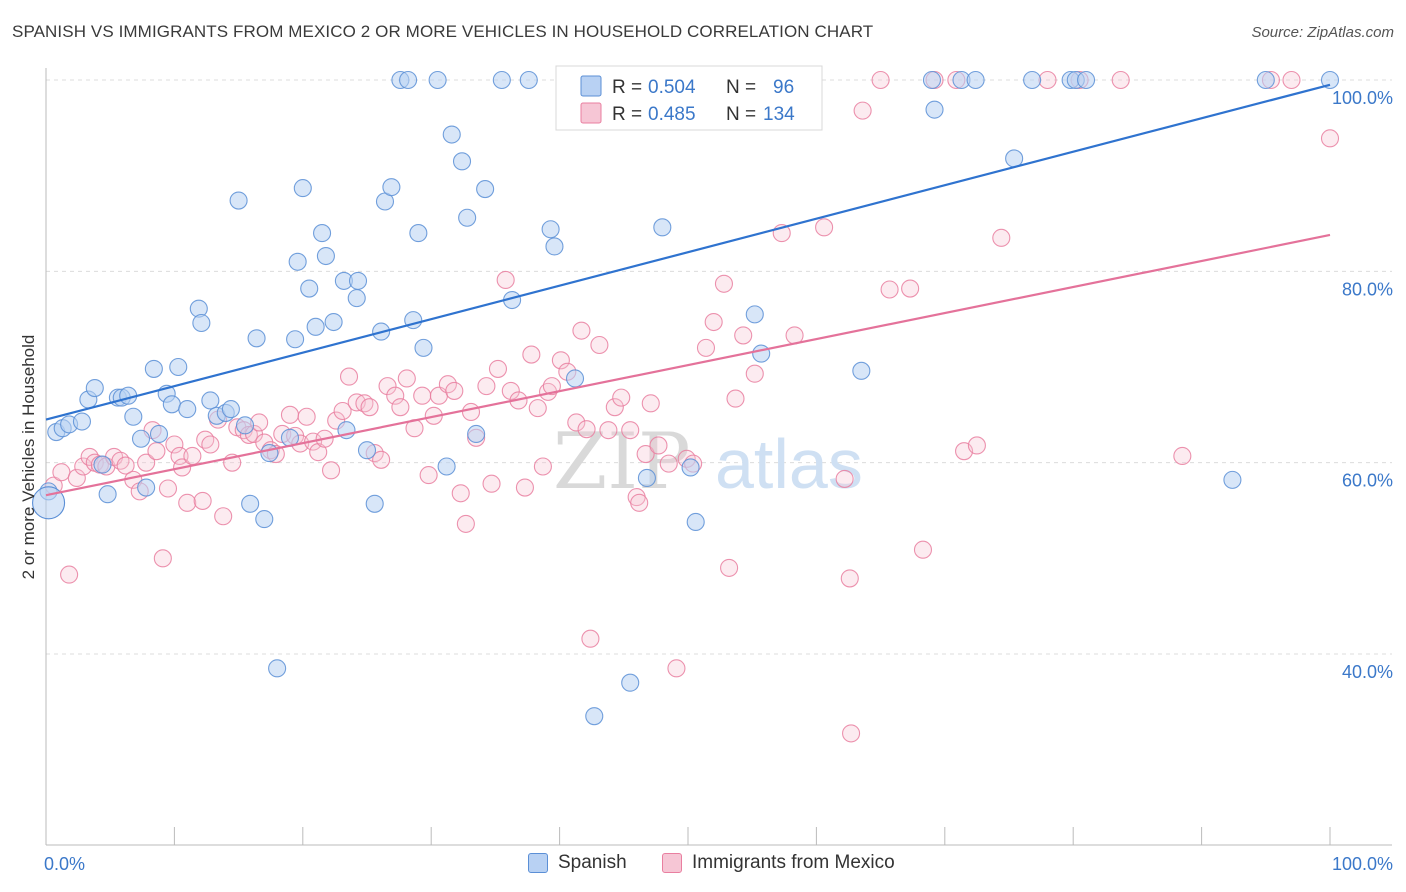  I want to click on legend-swatch-mexico, so click(591, 113).